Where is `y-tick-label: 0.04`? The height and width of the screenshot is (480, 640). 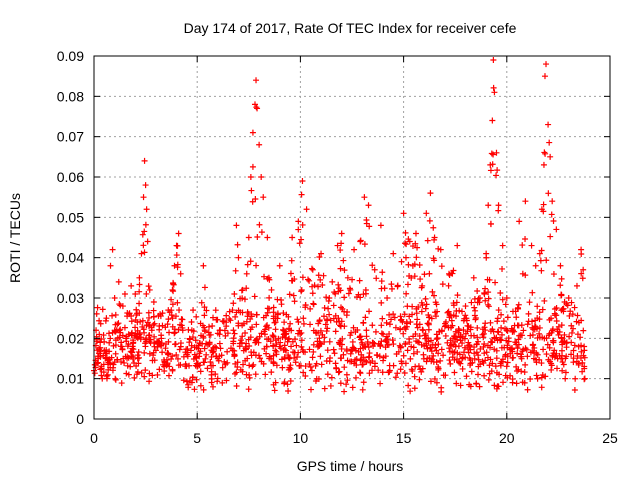 y-tick-label: 0.04 is located at coordinates (70, 258).